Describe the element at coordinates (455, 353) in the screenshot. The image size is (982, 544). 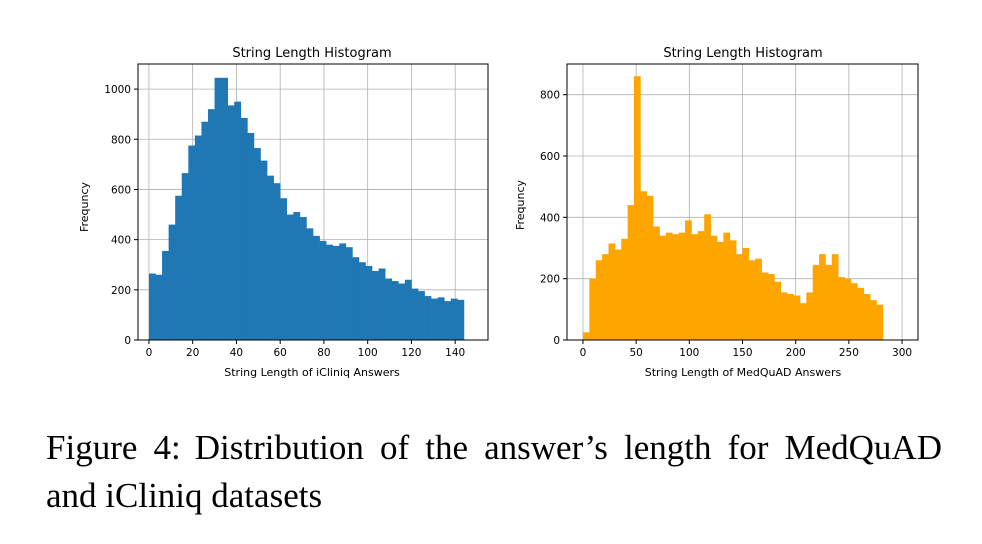
I see `x-tick-label: 140` at that location.